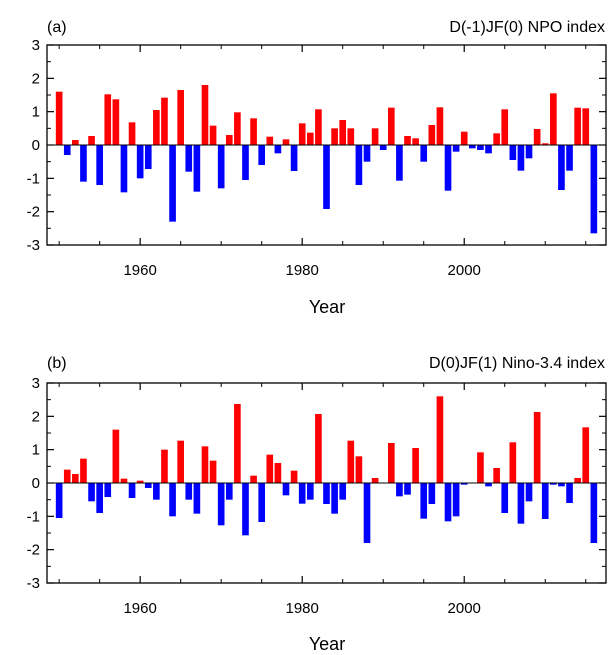 This screenshot has height=655, width=609. I want to click on y-tick-label: 2, so click(36, 416).